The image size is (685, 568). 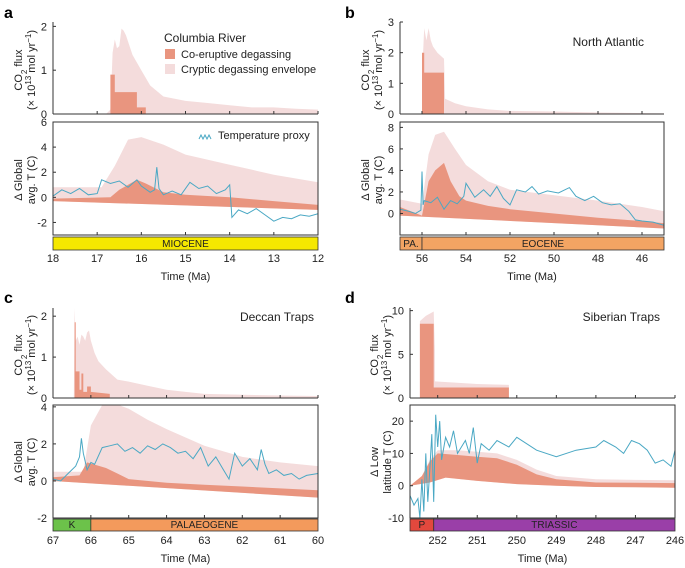 I want to click on flux-y-tick-label: 3, so click(x=391, y=23).